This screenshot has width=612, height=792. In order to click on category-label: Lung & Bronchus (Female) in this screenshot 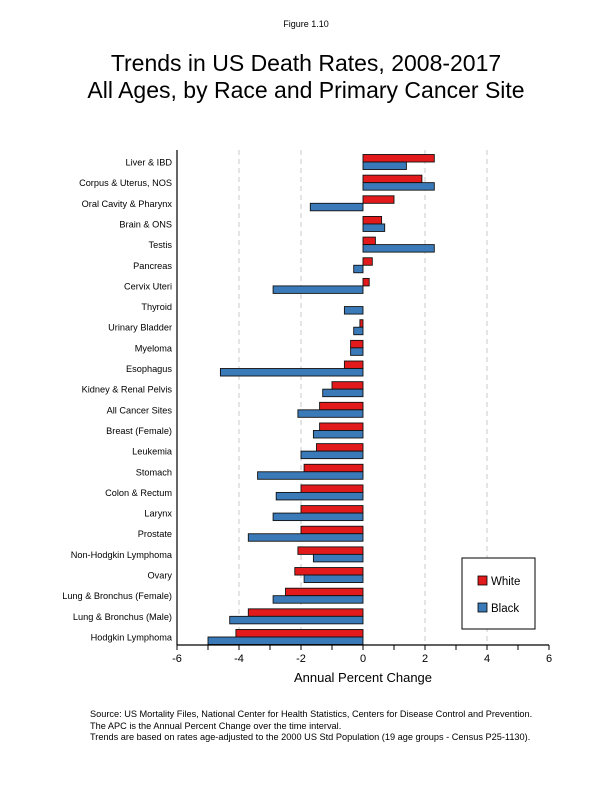, I will do `click(117, 596)`.